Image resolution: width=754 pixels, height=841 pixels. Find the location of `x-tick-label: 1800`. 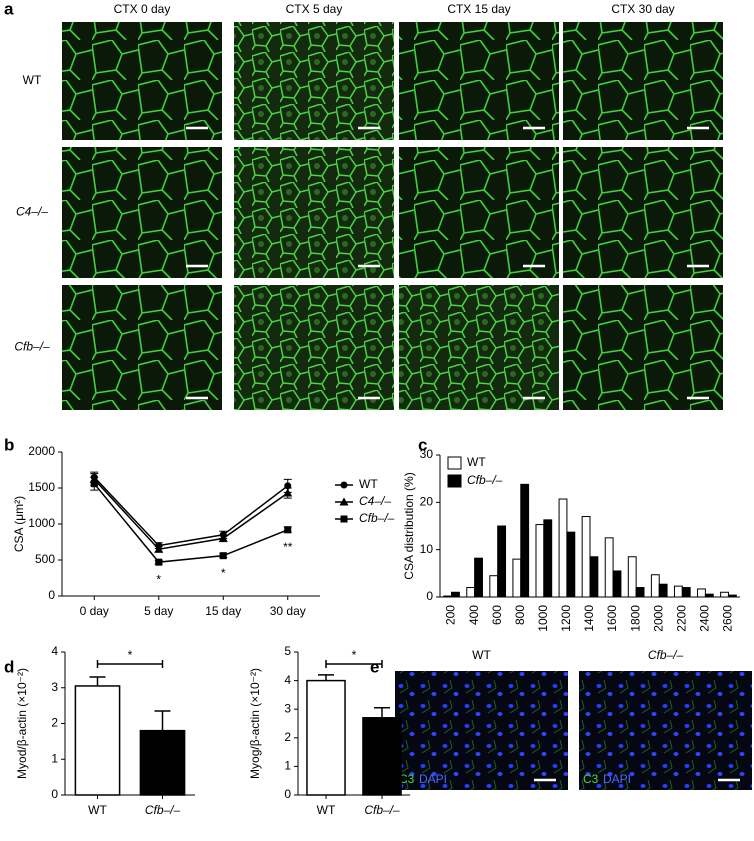

x-tick-label: 1800 is located at coordinates (635, 618).